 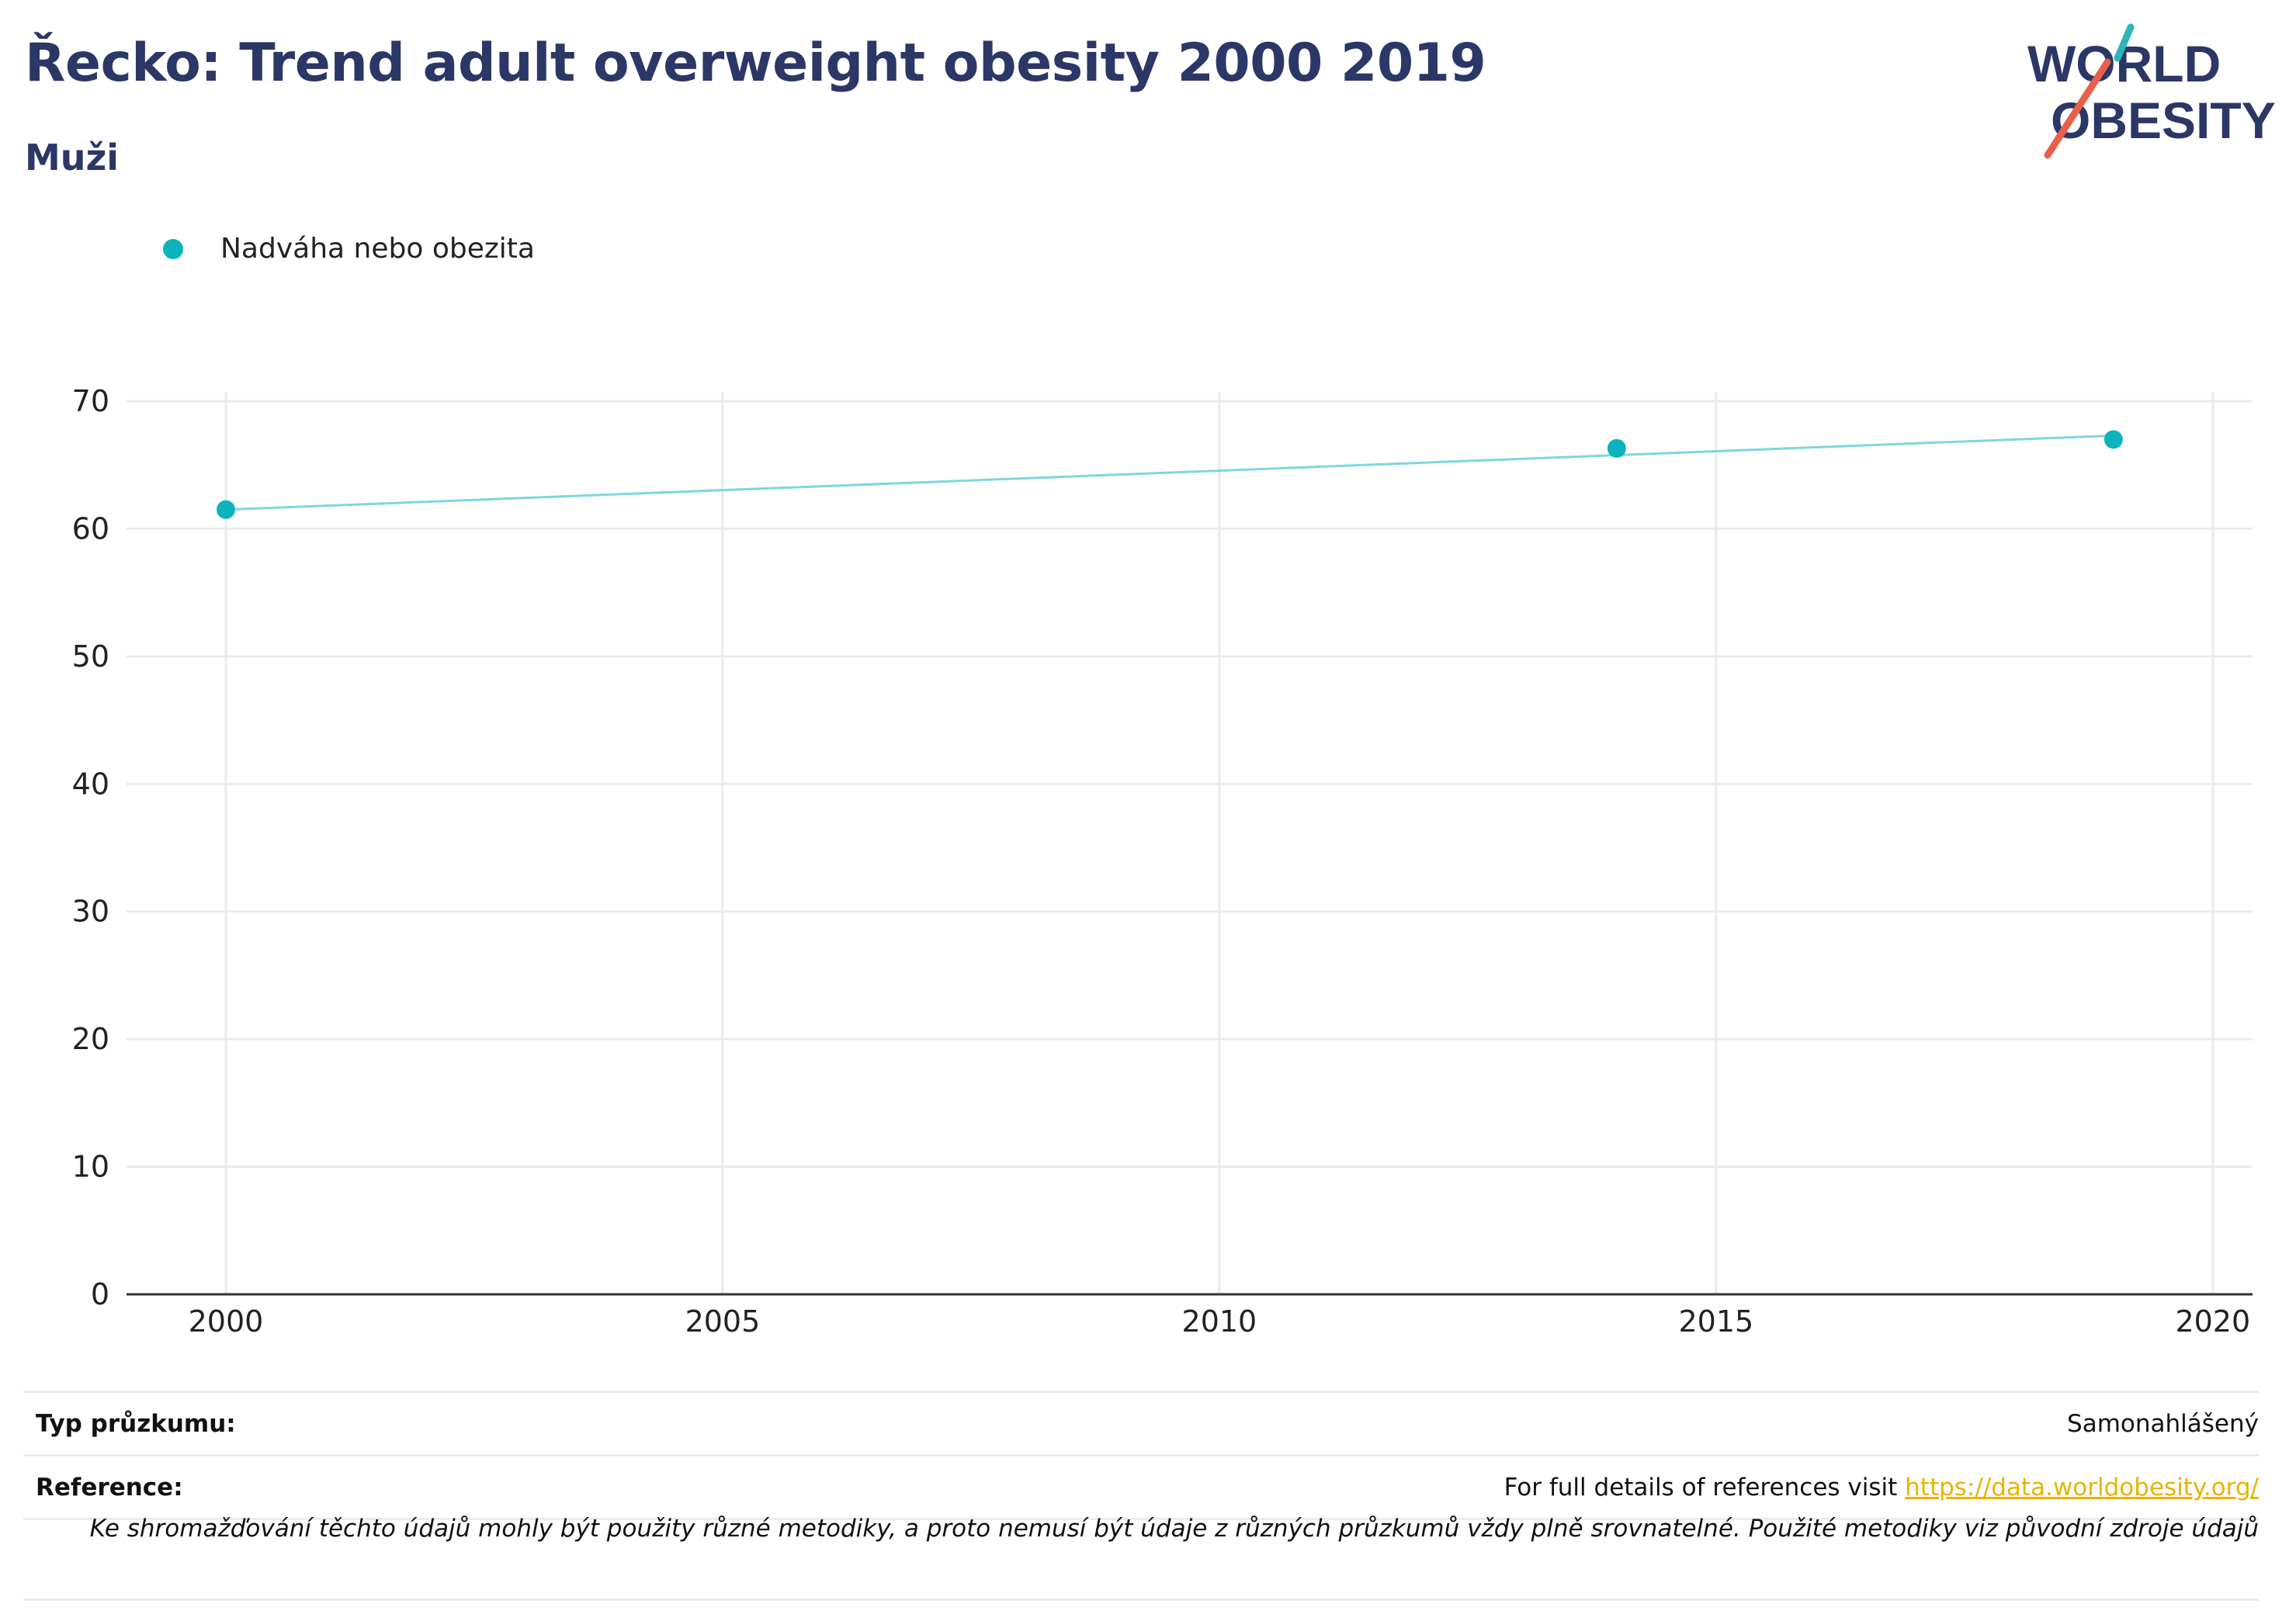 I want to click on survey-type-label: Typ průzkumu:, so click(x=136, y=1424).